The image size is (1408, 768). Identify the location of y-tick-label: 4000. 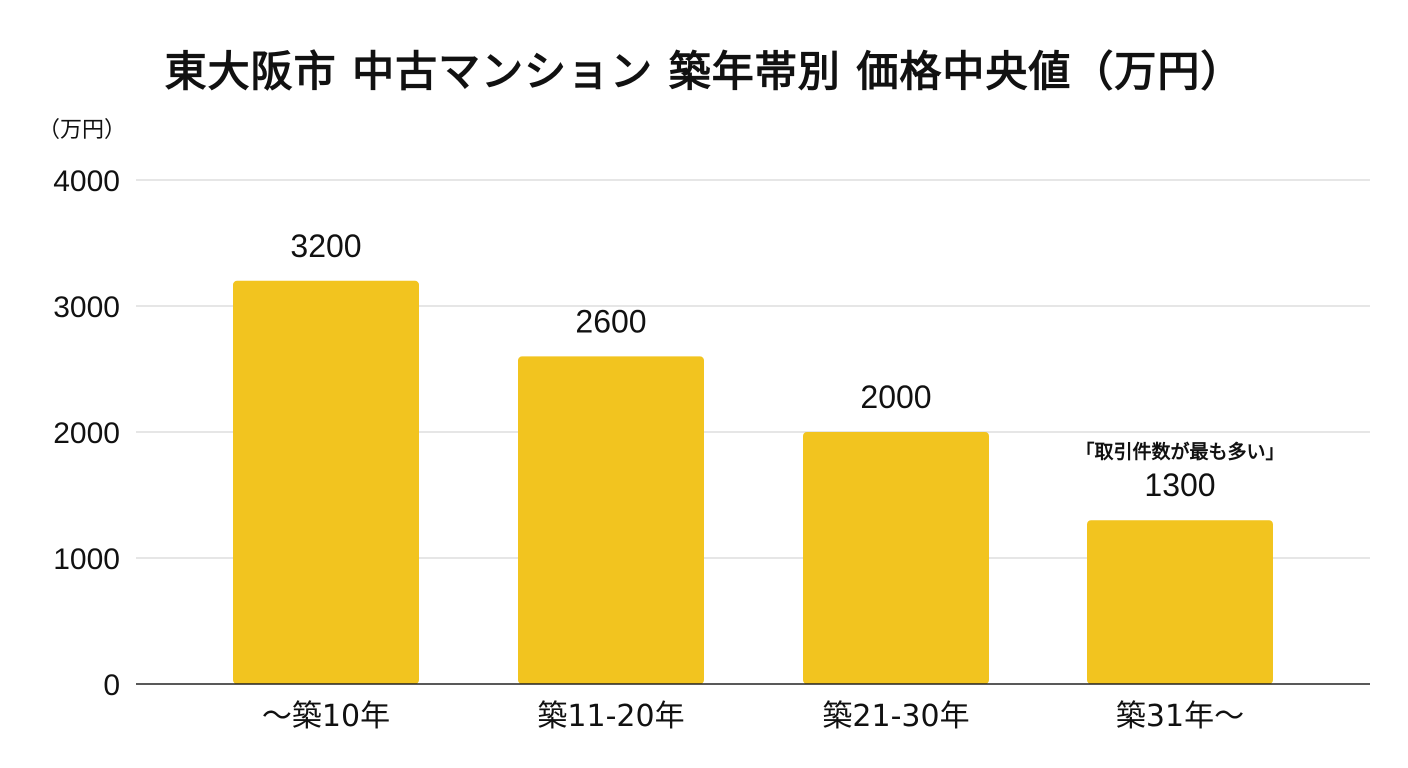
(86, 181).